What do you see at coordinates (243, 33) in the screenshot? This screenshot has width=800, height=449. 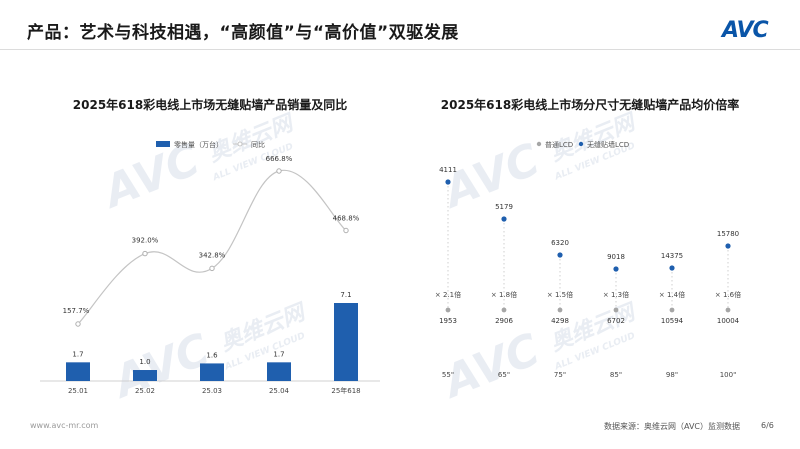 I see `page-title: 产品：艺术与科技相遇，“高颜值”与“高价值”双驱发展` at bounding box center [243, 33].